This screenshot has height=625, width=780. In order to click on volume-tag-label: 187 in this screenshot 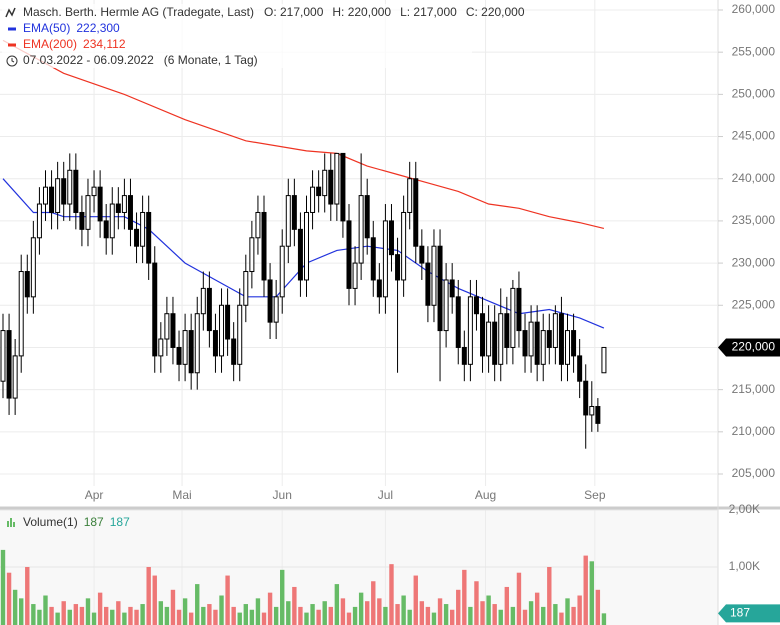, I will do `click(740, 613)`.